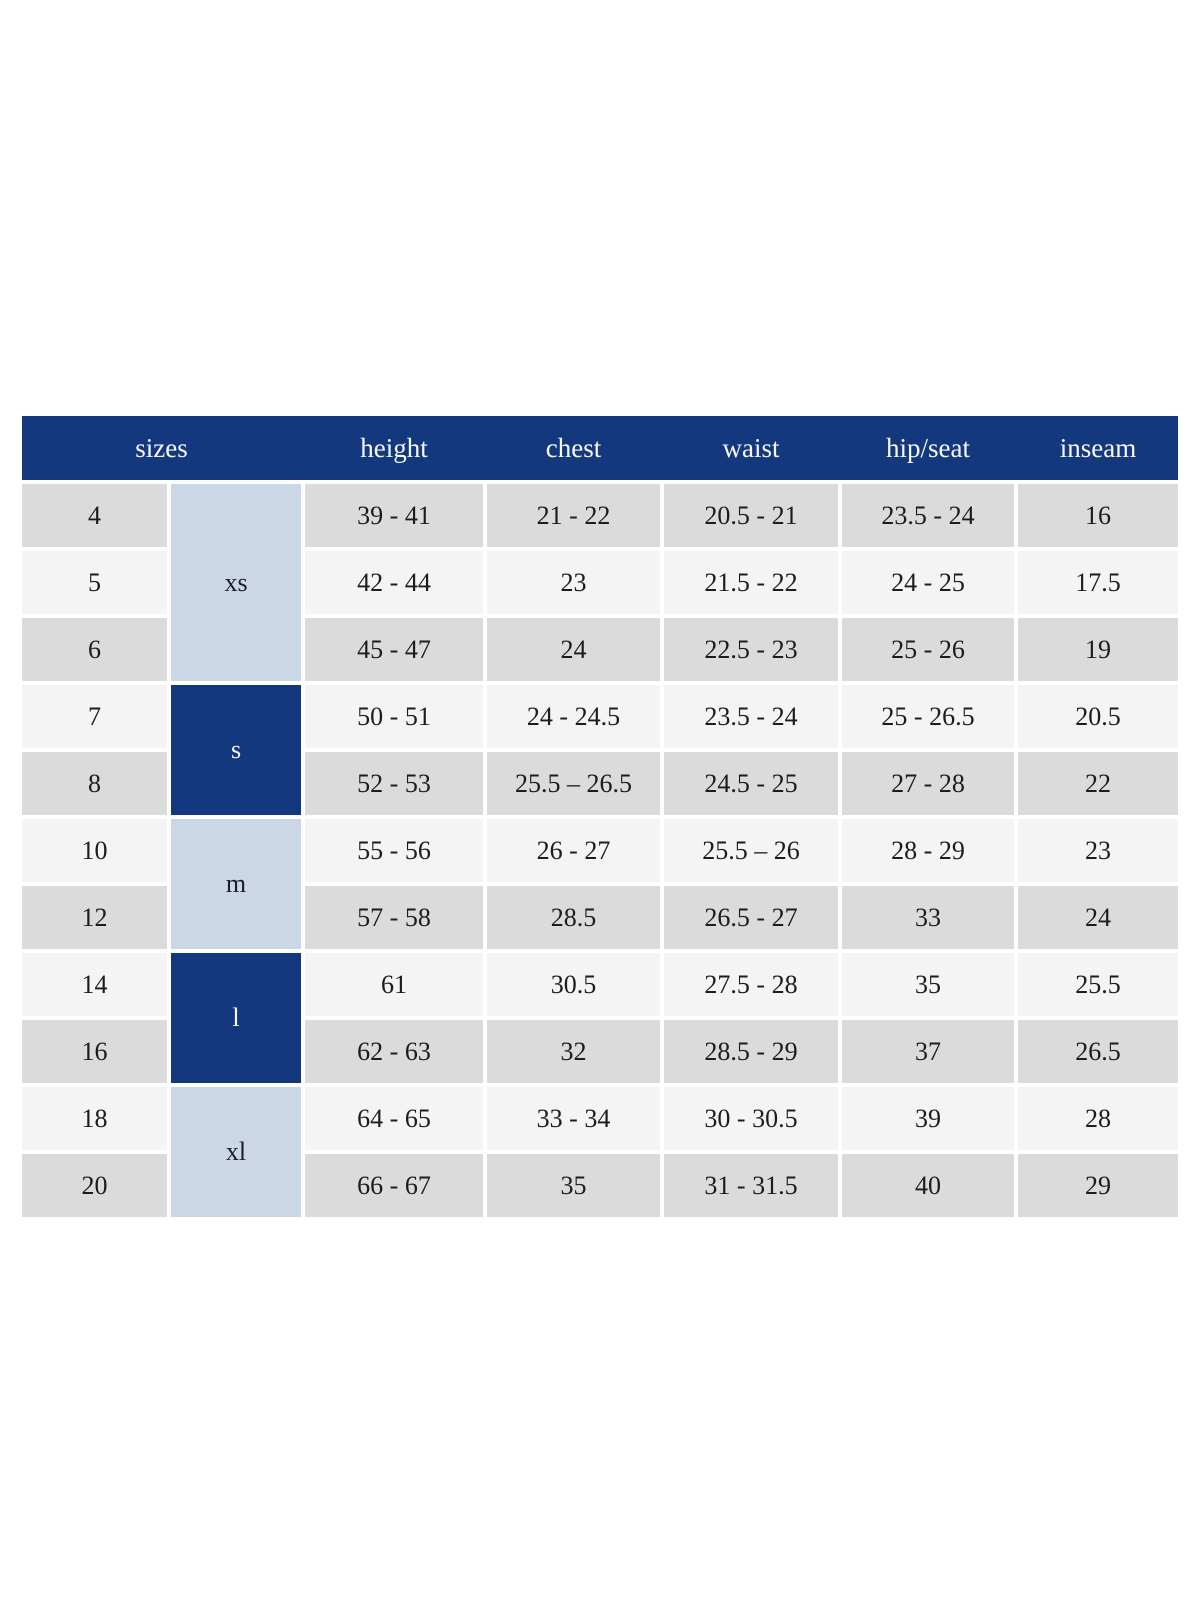  Describe the element at coordinates (94, 917) in the screenshot. I see `size-cell: 12` at that location.